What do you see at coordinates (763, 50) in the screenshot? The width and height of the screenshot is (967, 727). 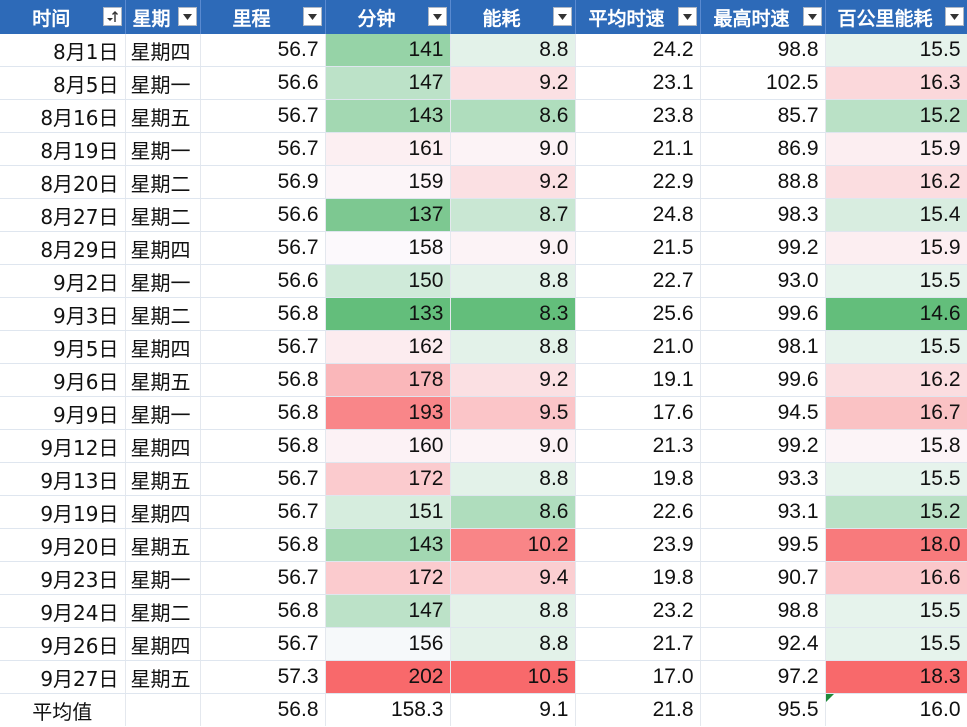 I see `cell-max-speed: 98.8` at bounding box center [763, 50].